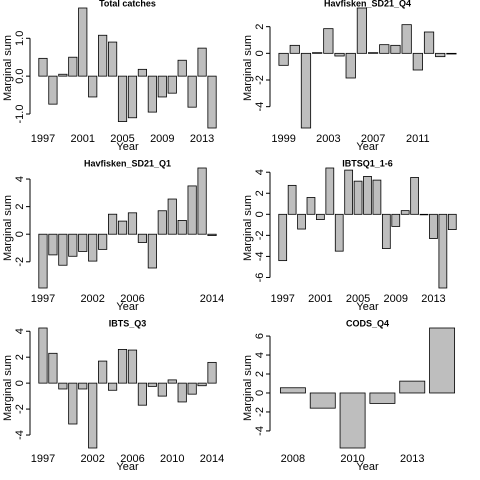 The width and height of the screenshot is (480, 480). Describe the element at coordinates (282, 299) in the screenshot. I see `x-tick-label: 1997` at that location.